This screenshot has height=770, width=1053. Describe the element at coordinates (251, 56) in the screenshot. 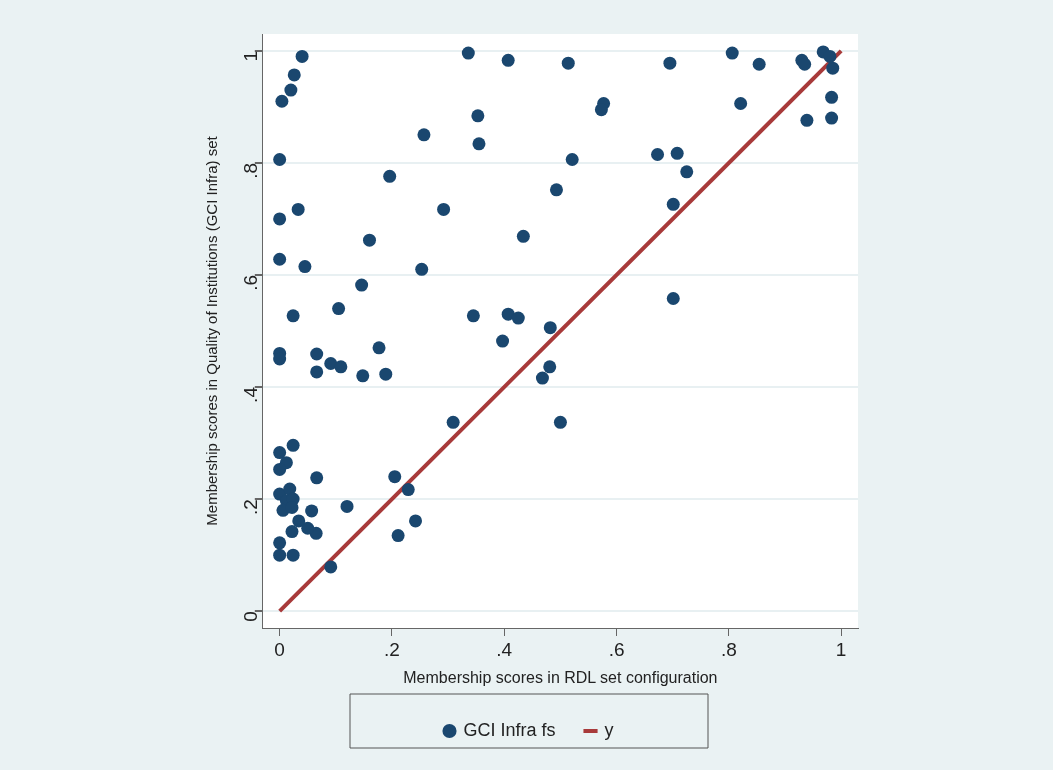

I see `y-tick-label: 1` at that location.